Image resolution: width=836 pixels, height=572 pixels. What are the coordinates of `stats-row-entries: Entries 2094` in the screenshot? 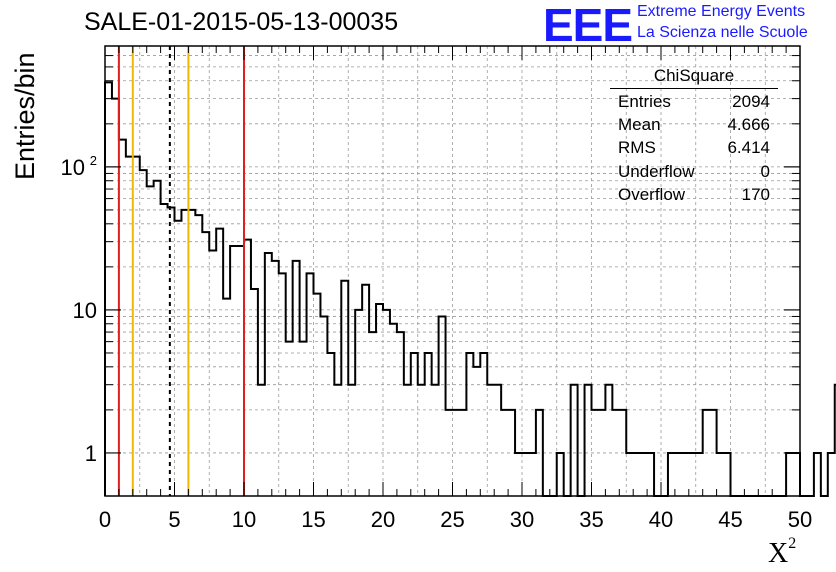 It's located at (694, 101).